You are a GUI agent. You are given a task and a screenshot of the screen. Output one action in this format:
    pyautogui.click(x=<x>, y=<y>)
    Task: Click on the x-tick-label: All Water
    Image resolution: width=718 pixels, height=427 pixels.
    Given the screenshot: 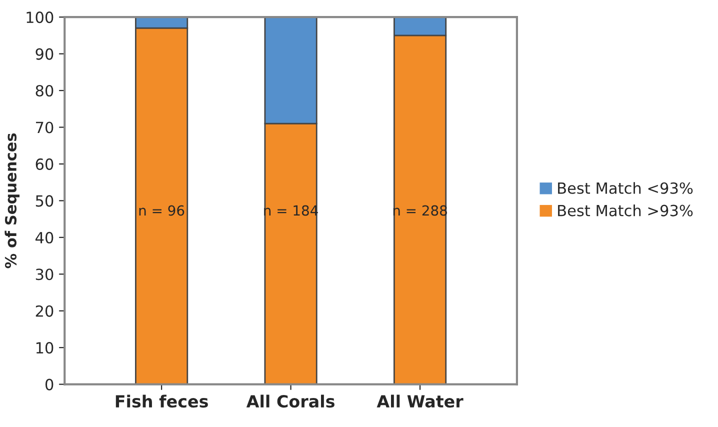 What is the action you would take?
    pyautogui.click(x=420, y=401)
    